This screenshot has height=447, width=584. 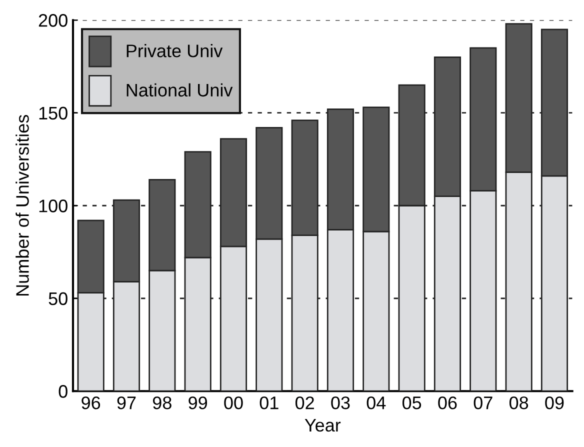 I want to click on x-tick-label: 00, so click(x=233, y=403).